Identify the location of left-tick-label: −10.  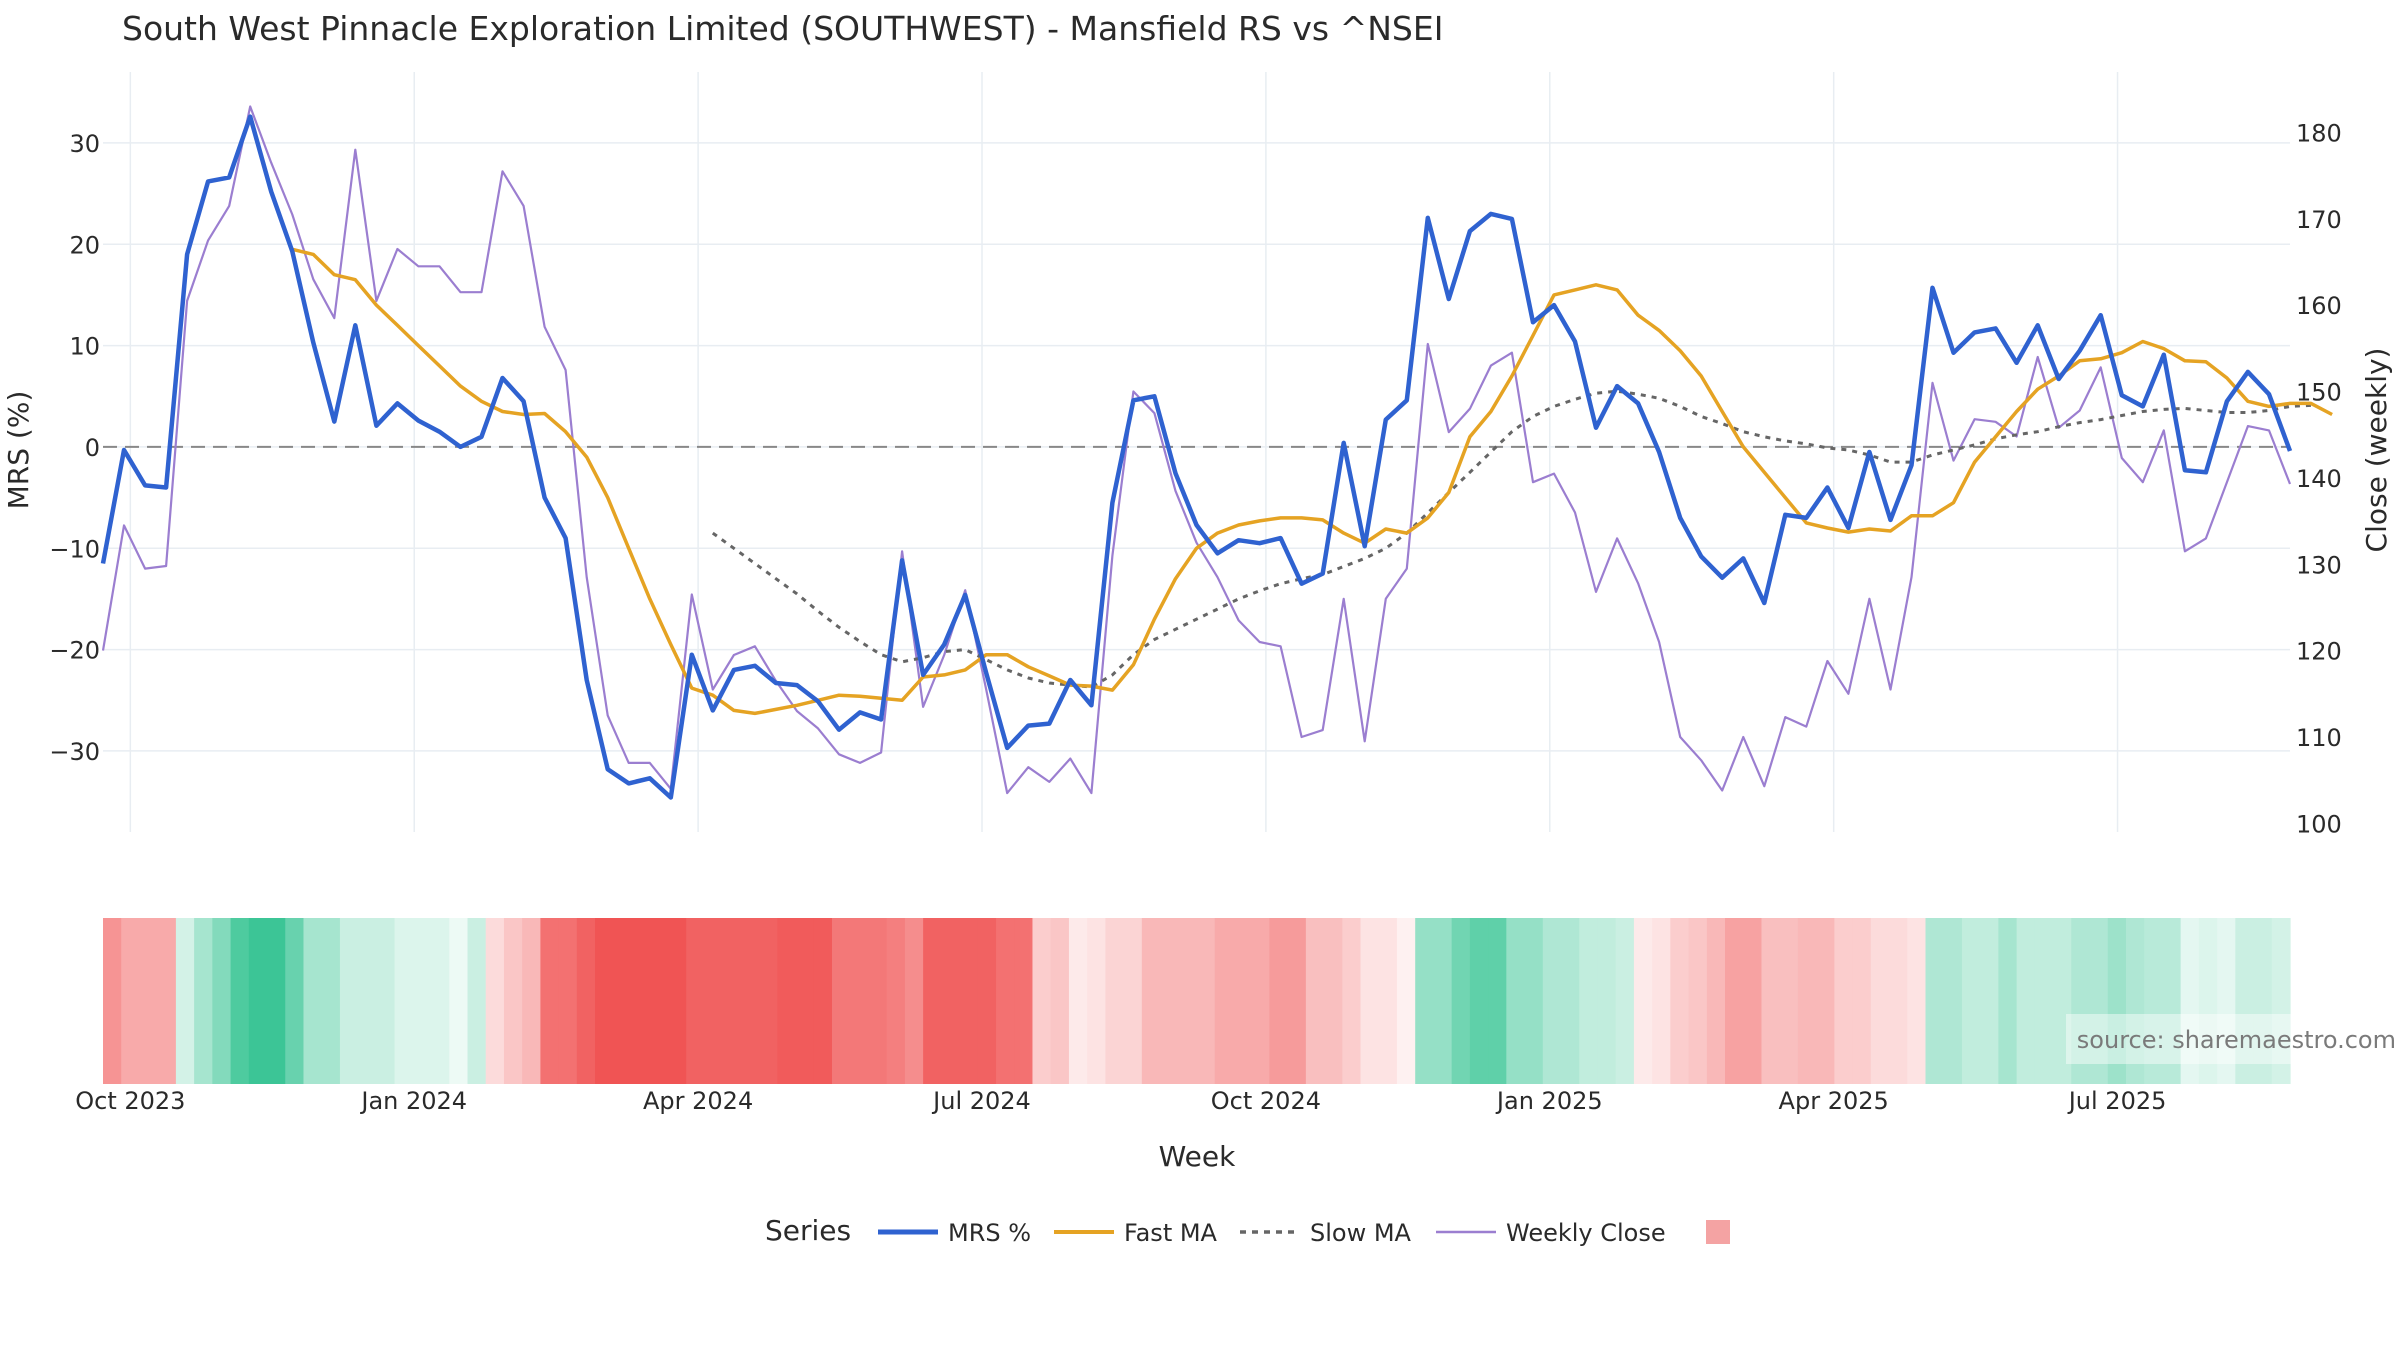
(74, 549).